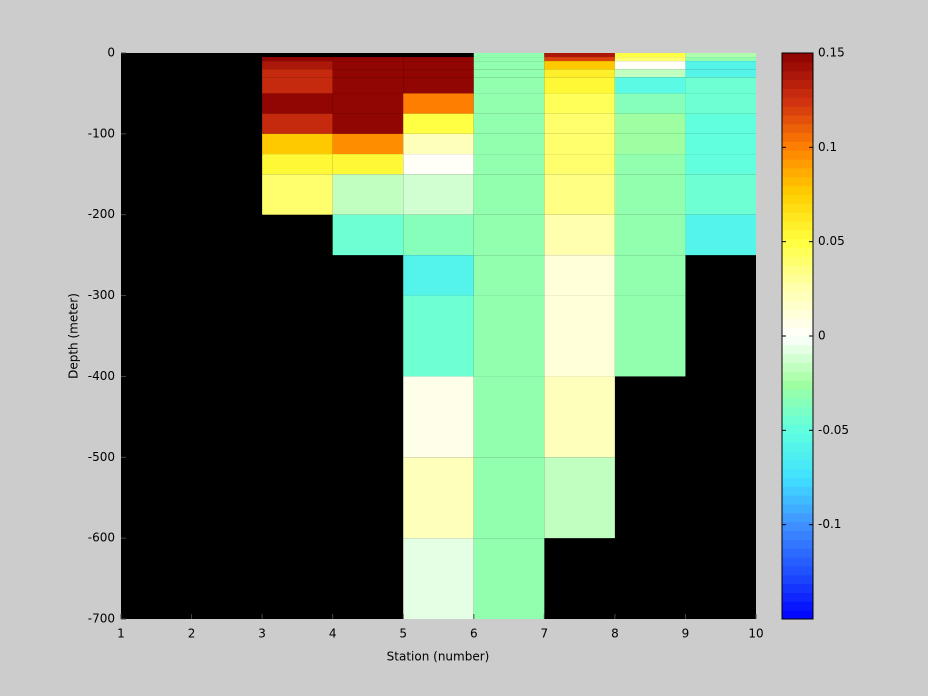 The height and width of the screenshot is (696, 928). What do you see at coordinates (101, 538) in the screenshot?
I see `y-tick-label: -600` at bounding box center [101, 538].